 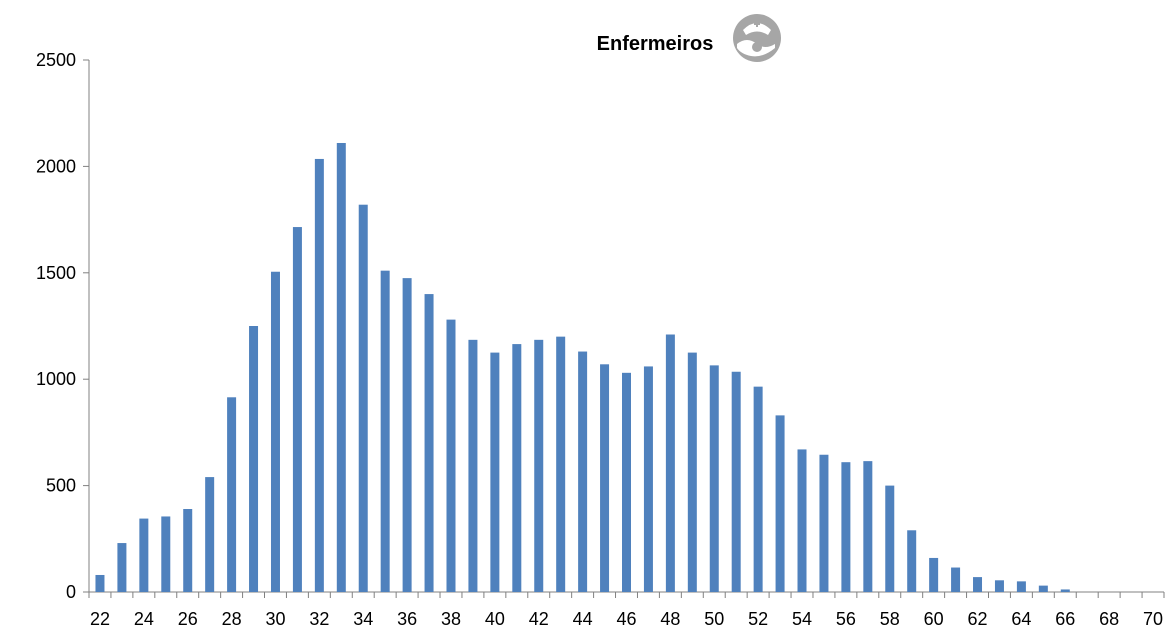 I want to click on chart-title: Enfermeiros, so click(x=655, y=44).